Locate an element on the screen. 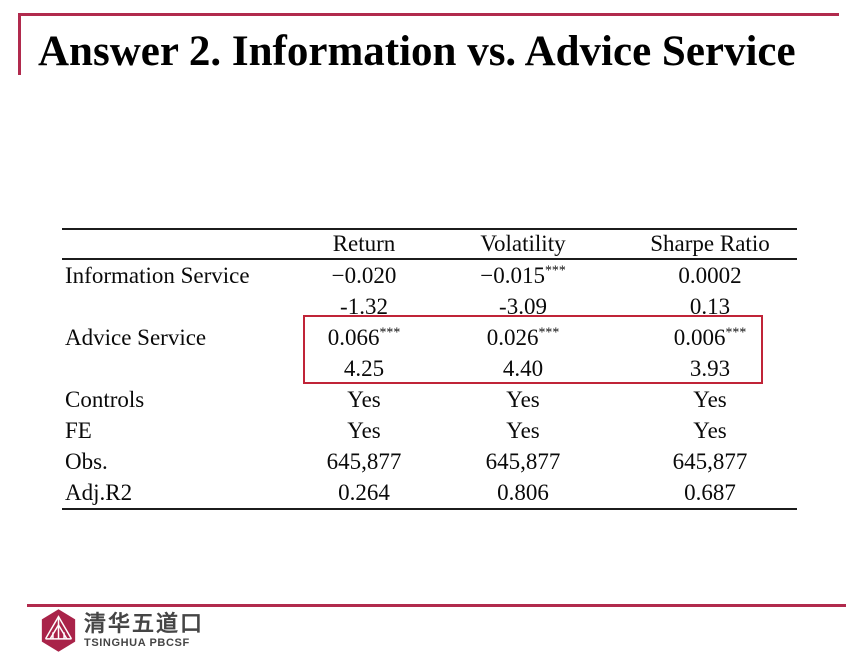 The image size is (865, 661). cell: −0.020 is located at coordinates (364, 275).